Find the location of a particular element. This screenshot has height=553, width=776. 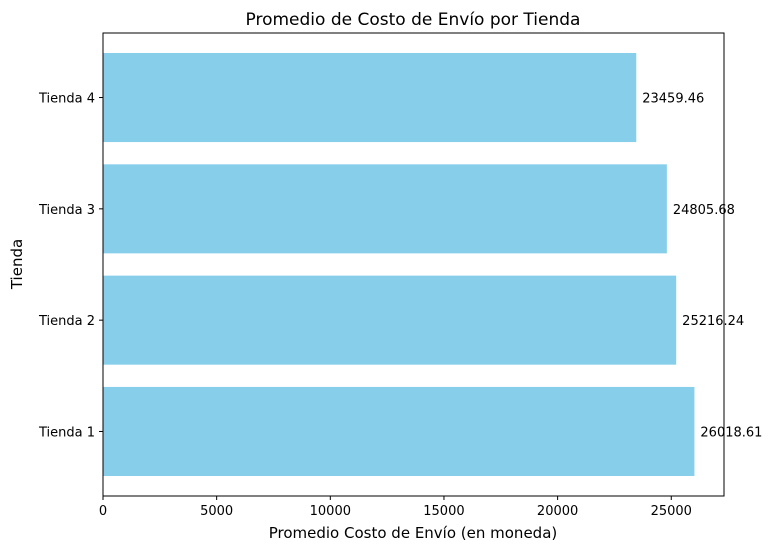

x-axis-label: Promedio Costo de Envío (en moneda) is located at coordinates (413, 533).